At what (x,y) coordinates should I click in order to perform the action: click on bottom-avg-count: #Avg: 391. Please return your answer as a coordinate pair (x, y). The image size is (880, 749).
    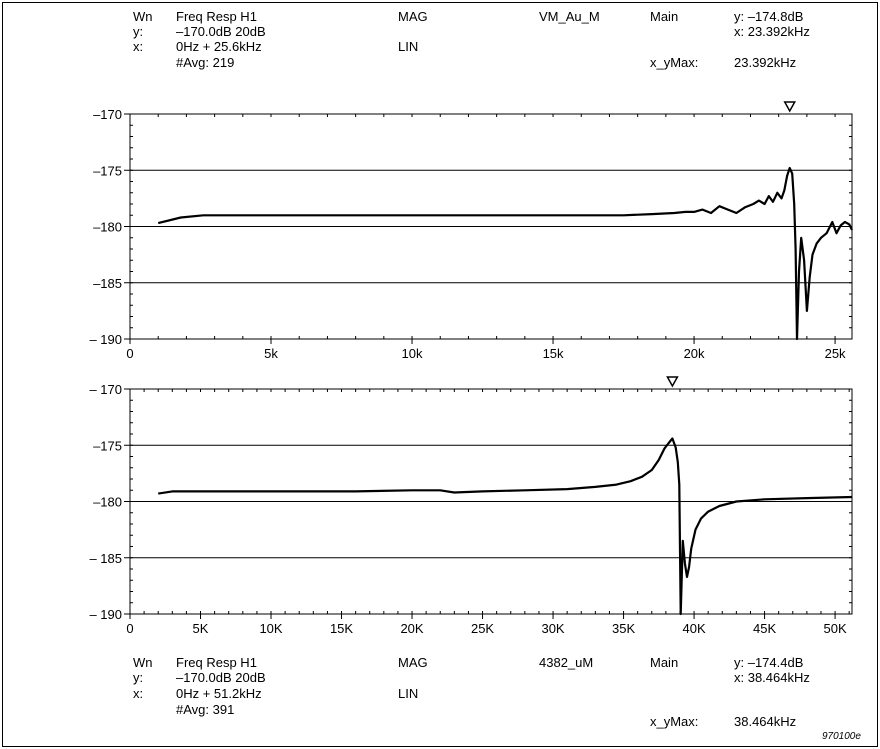
    Looking at the image, I should click on (205, 709).